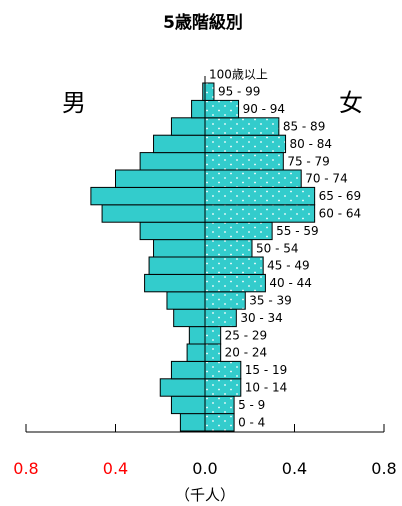 Image resolution: width=402 pixels, height=506 pixels. I want to click on age-label: 70 - 74, so click(326, 179).